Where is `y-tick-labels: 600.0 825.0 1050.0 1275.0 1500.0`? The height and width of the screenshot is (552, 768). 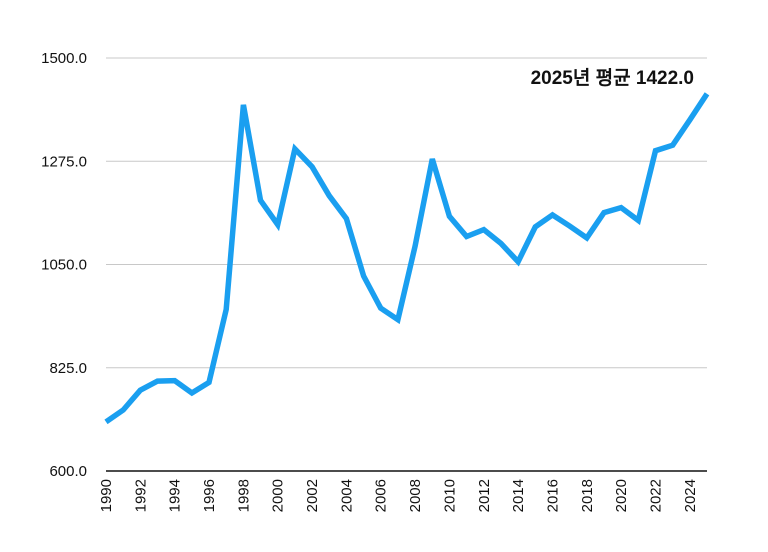 y-tick-labels: 600.0 825.0 1050.0 1275.0 1500.0 is located at coordinates (64, 265).